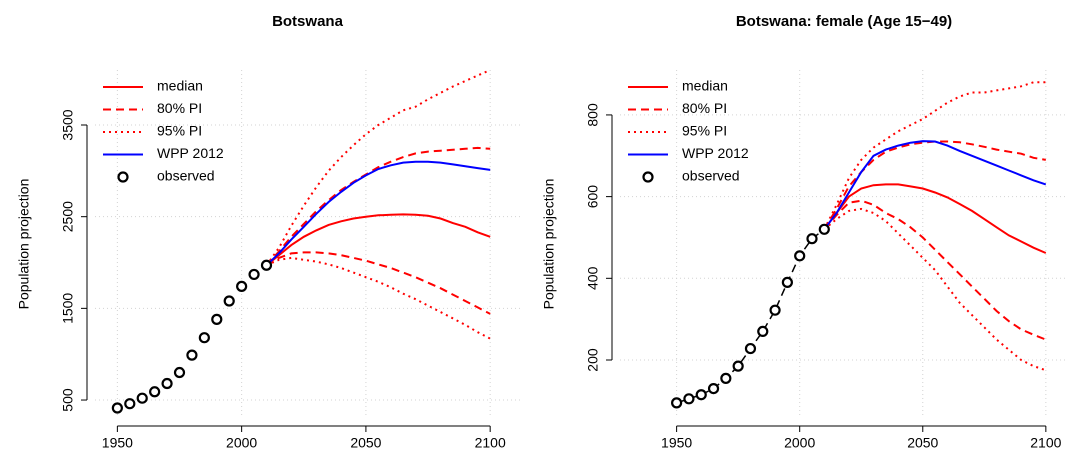  I want to click on y-tick-label: 800, so click(593, 115).